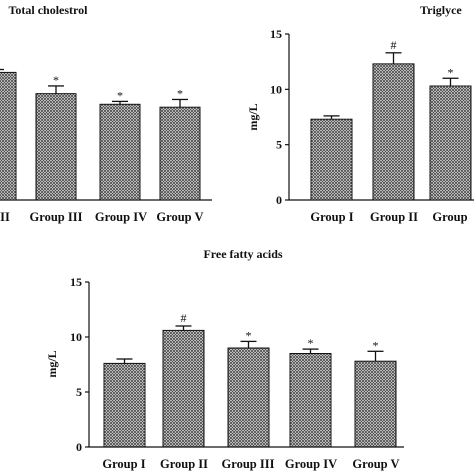 The height and width of the screenshot is (474, 474). What do you see at coordinates (441, 10) in the screenshot?
I see `chart-title-triglycerides: Triglyce` at bounding box center [441, 10].